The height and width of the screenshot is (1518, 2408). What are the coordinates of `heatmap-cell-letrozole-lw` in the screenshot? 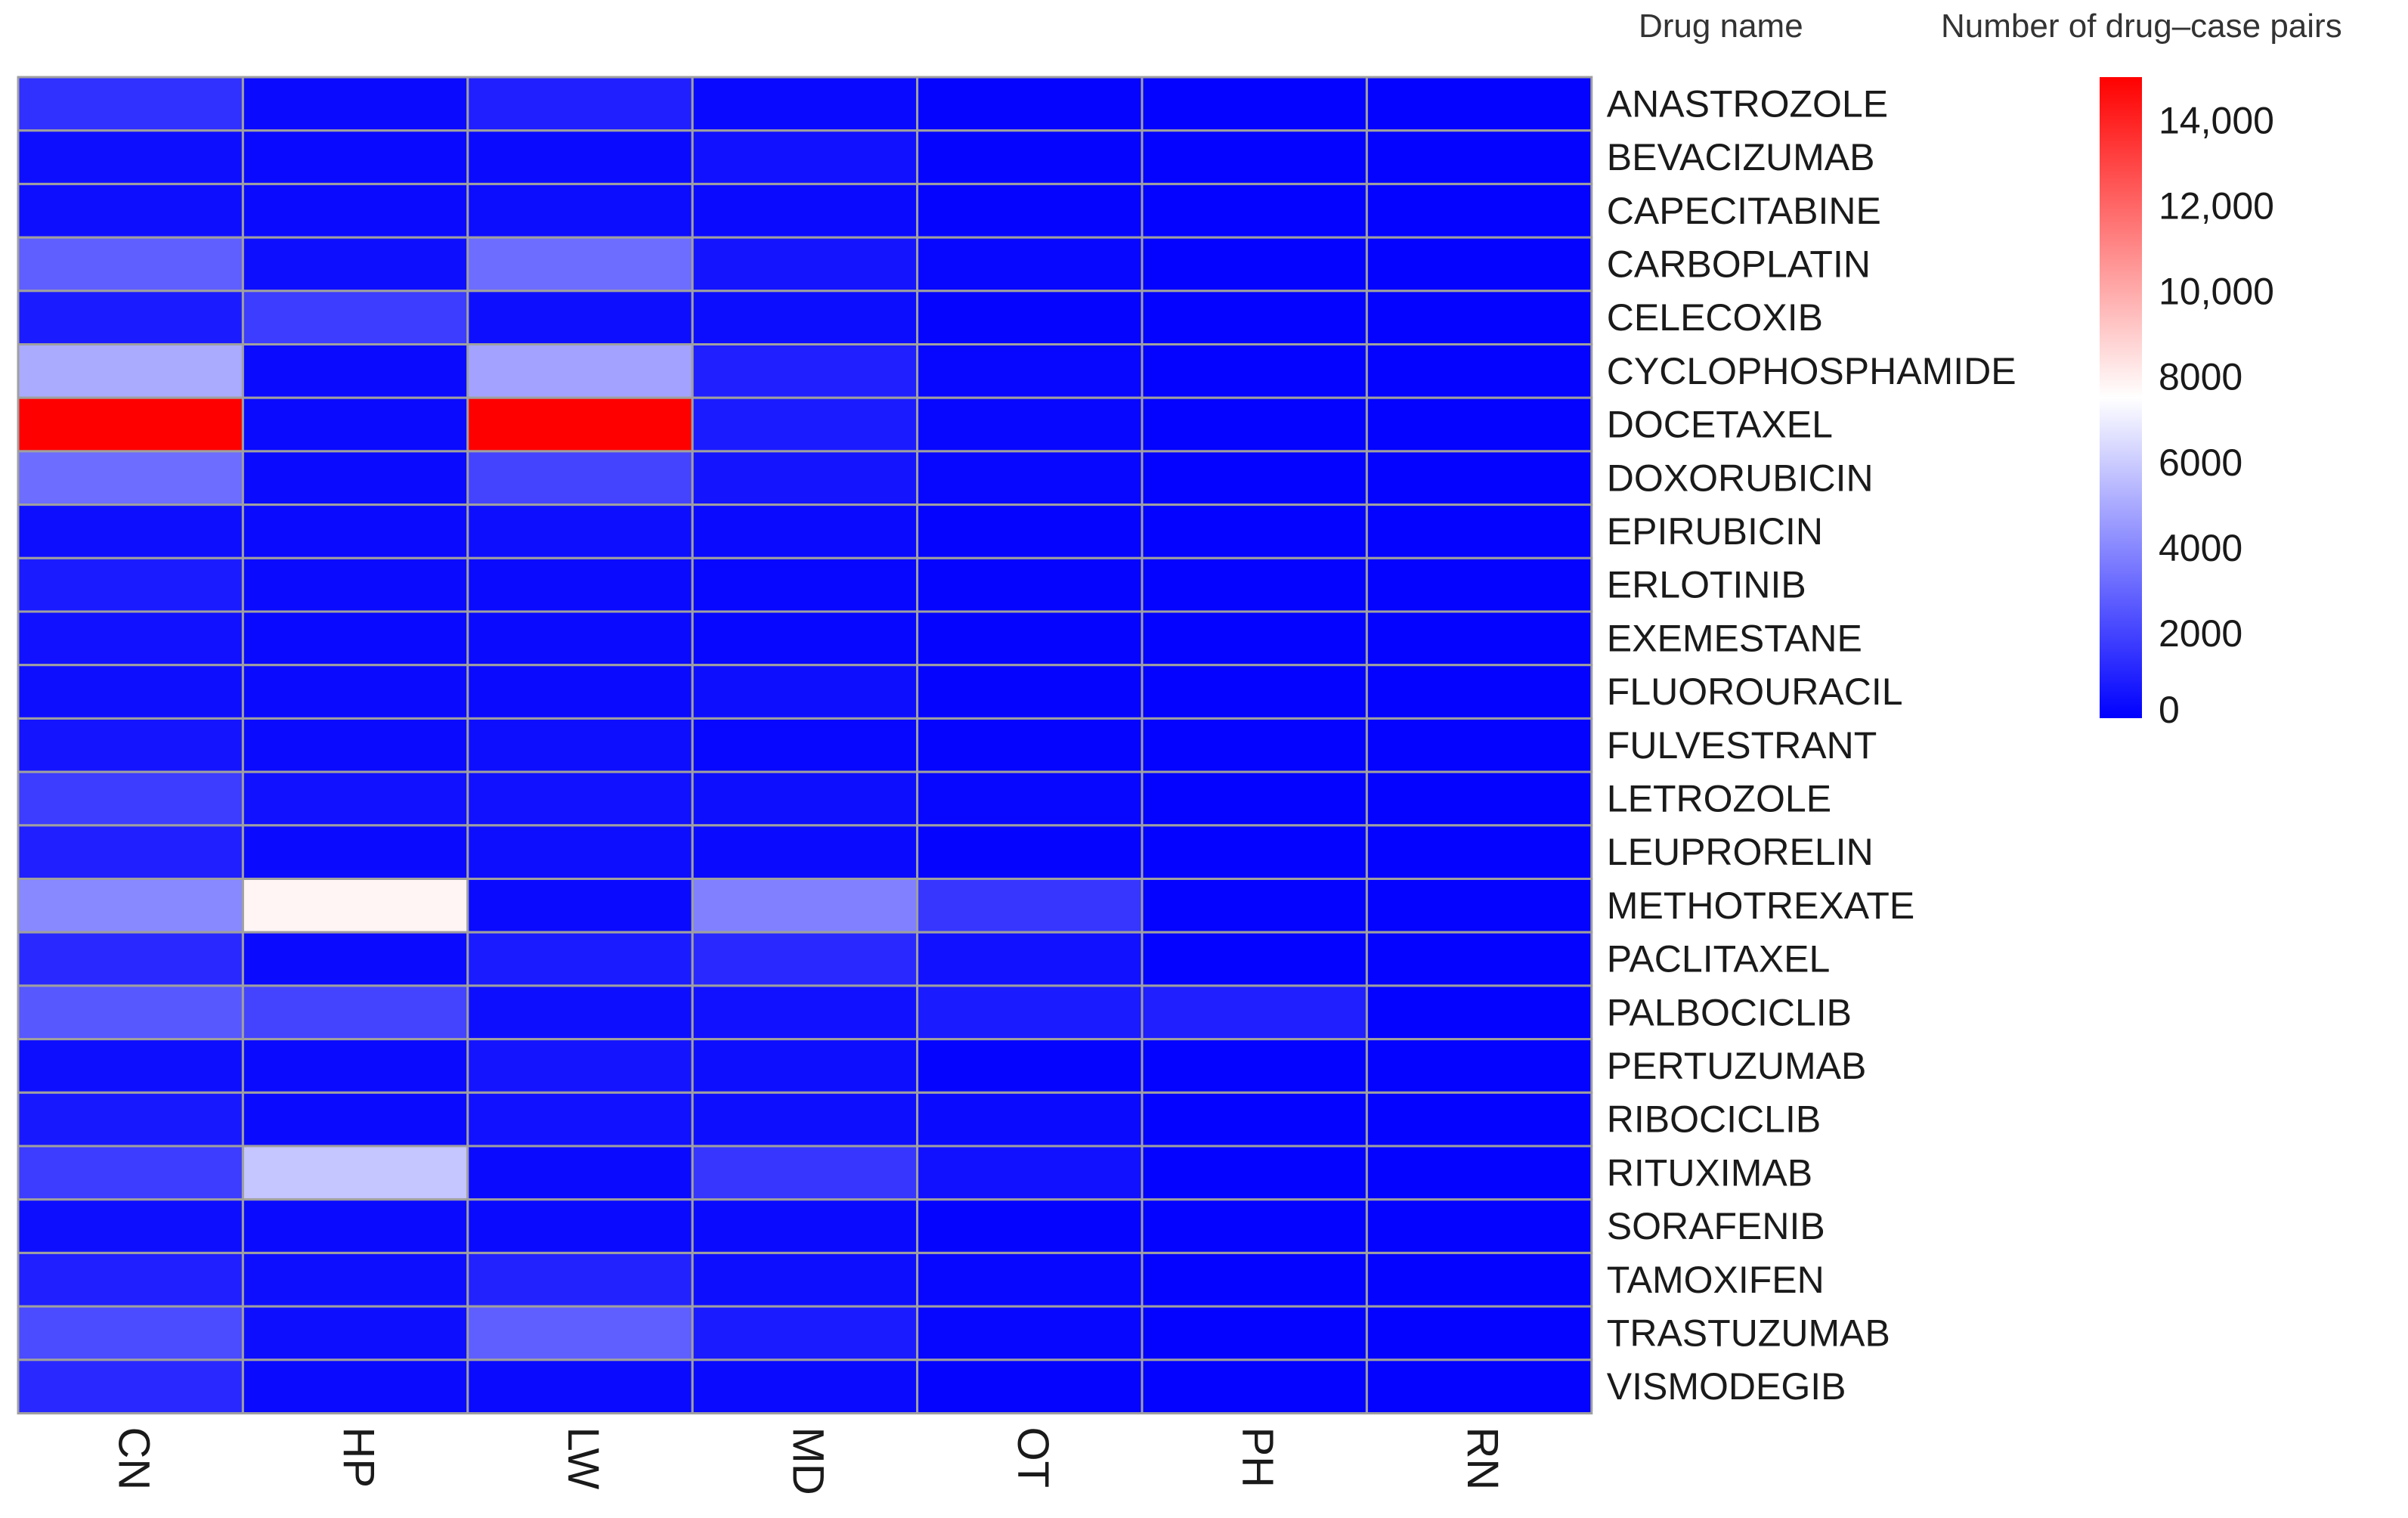 It's located at (580, 798).